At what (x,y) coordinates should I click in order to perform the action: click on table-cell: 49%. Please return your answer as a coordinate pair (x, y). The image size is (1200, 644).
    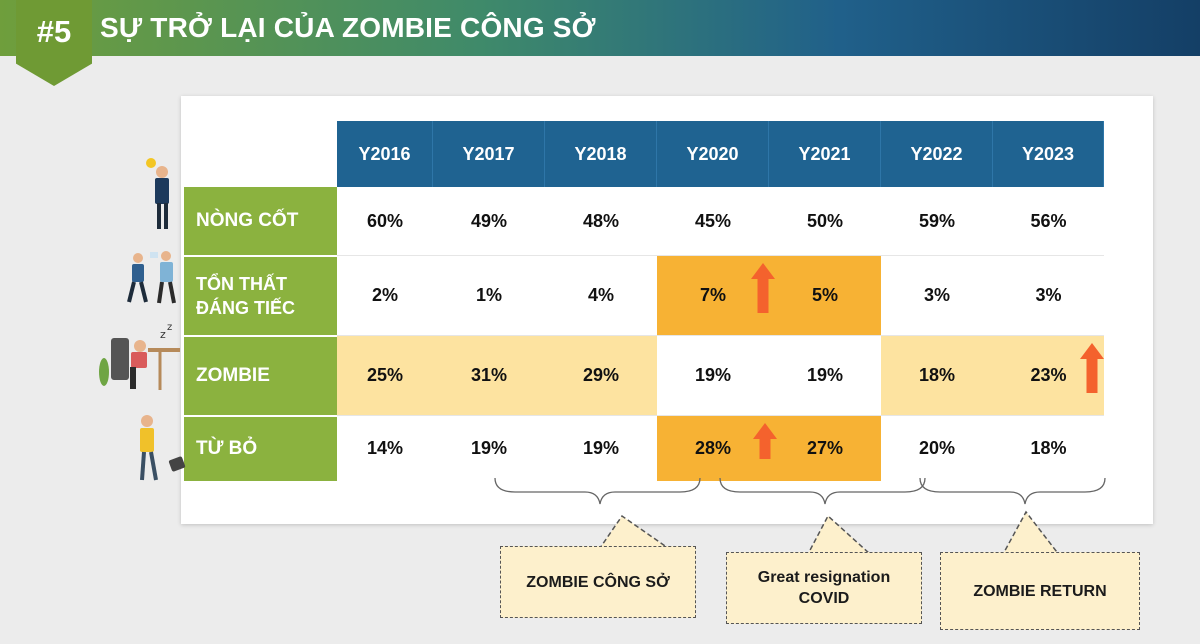
    Looking at the image, I should click on (489, 220).